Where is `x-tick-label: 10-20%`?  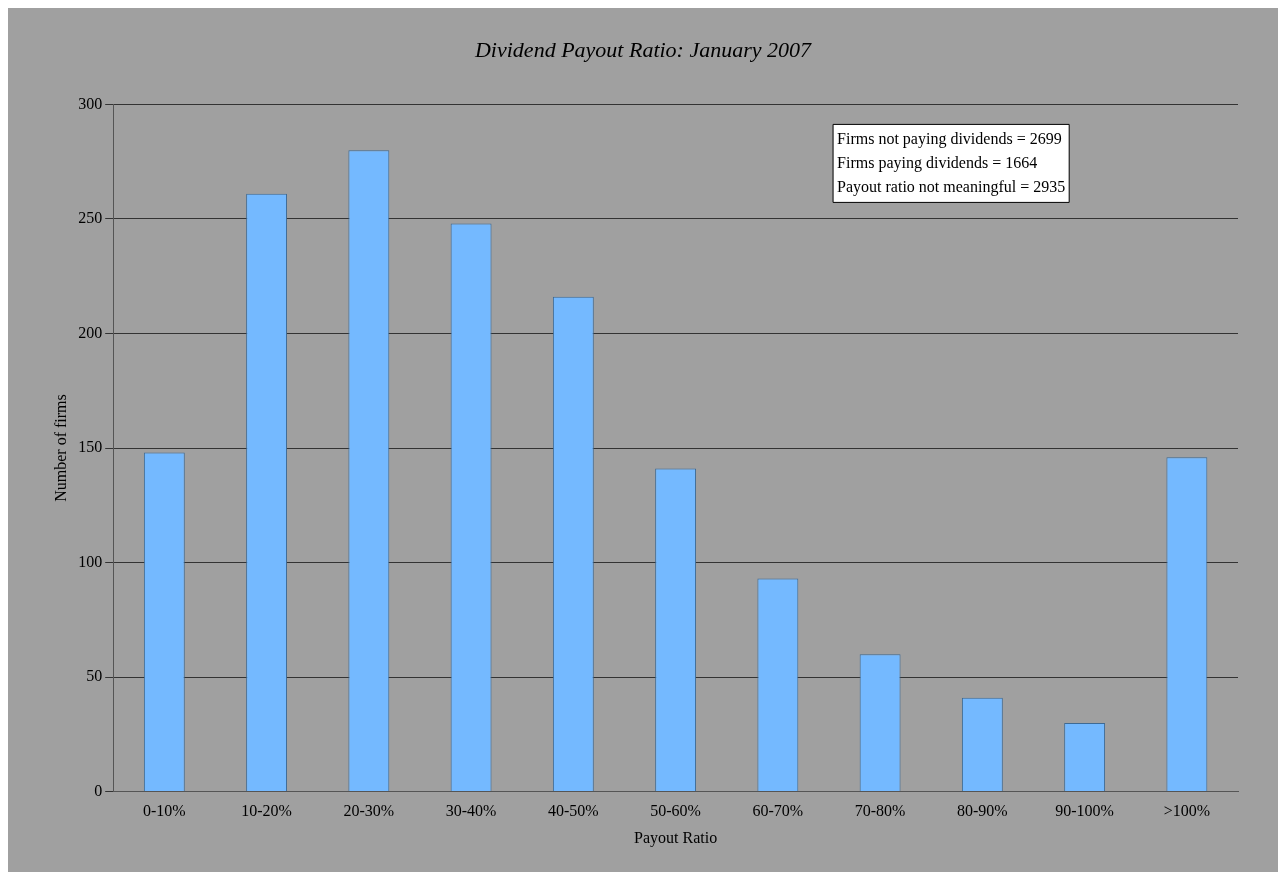 x-tick-label: 10-20% is located at coordinates (266, 811).